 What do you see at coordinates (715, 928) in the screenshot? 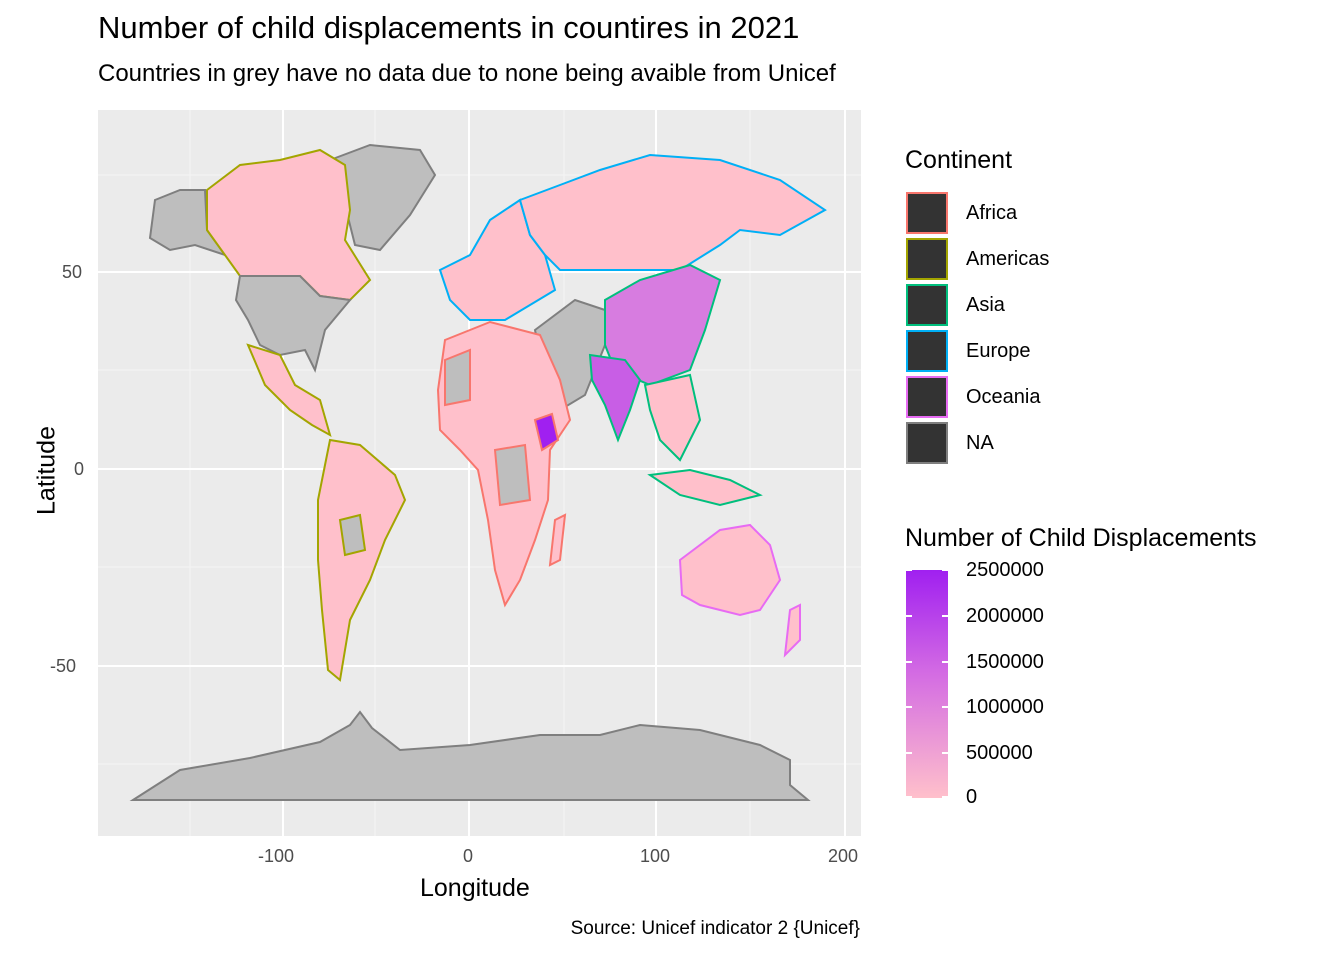
I see `source-caption: Source: Unicef indicator 2 {Unicef}` at bounding box center [715, 928].